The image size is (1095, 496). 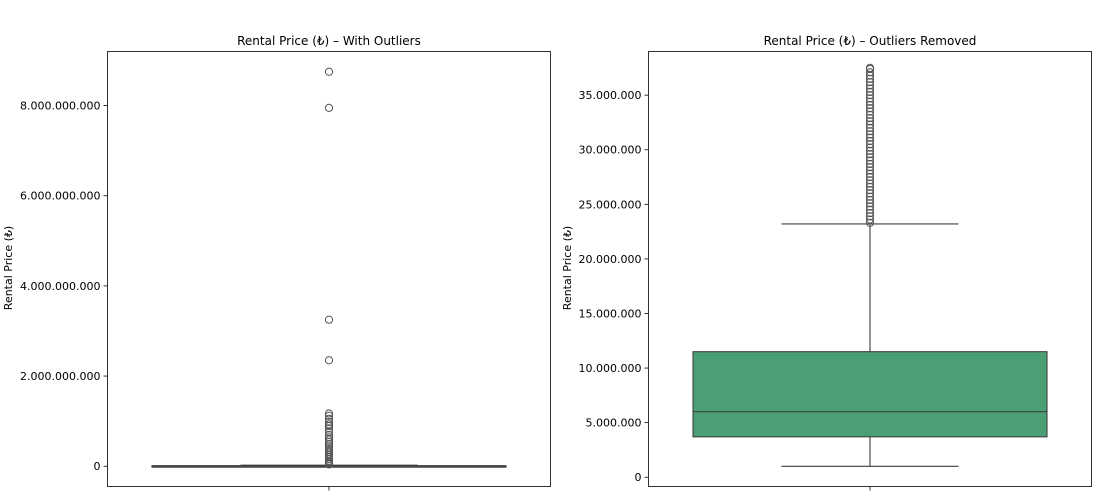 What do you see at coordinates (329, 41) in the screenshot?
I see `chart-title: Rental Price (₺) – With Outliers` at bounding box center [329, 41].